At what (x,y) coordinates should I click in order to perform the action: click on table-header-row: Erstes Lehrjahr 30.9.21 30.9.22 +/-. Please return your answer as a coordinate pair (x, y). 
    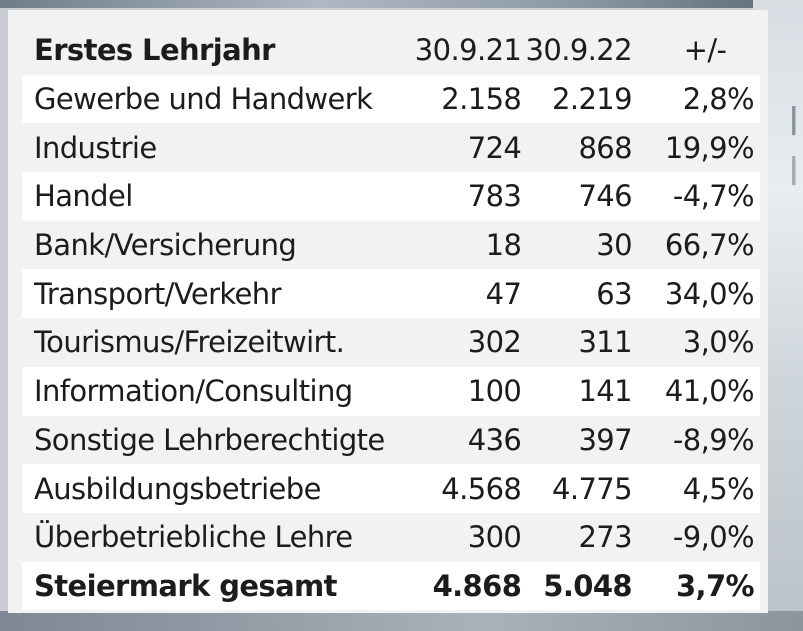
    Looking at the image, I should click on (391, 50).